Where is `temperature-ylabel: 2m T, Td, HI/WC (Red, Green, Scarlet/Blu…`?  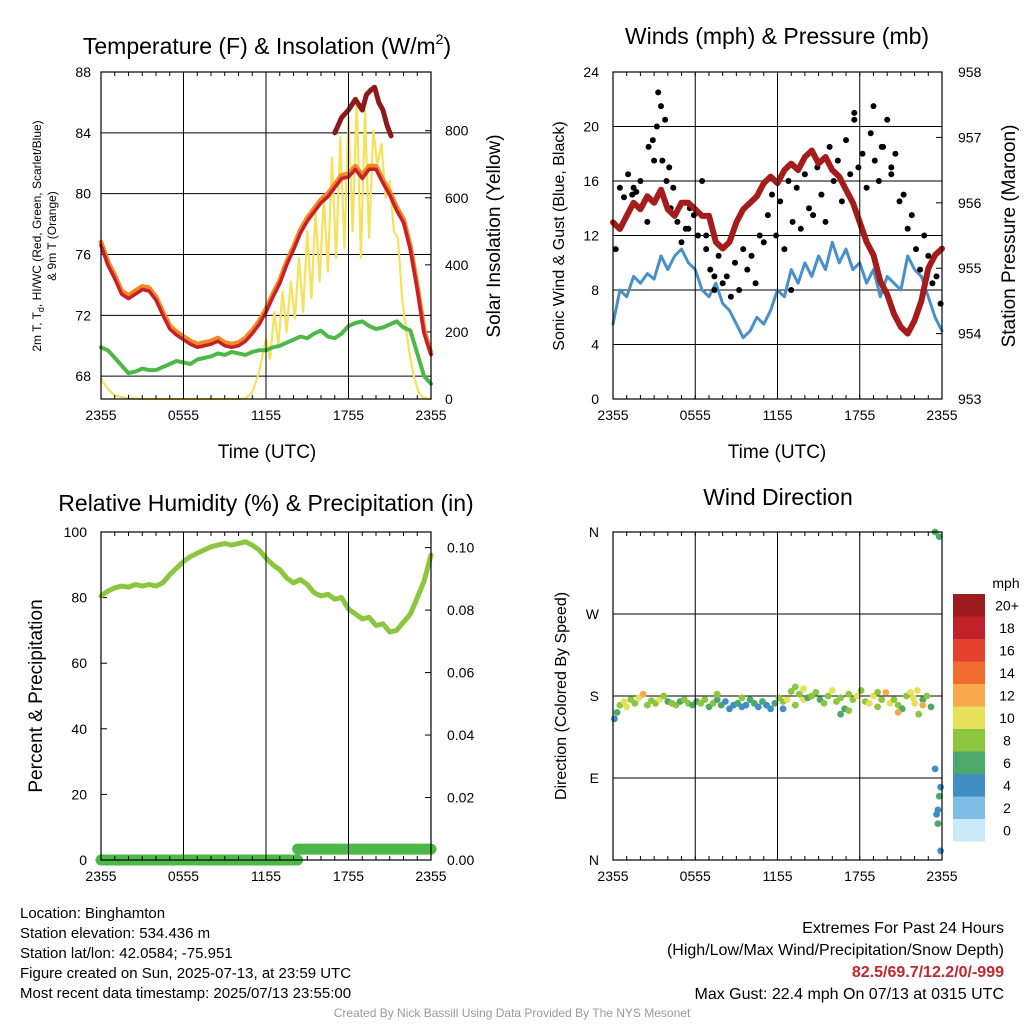 temperature-ylabel: 2m T, Td, HI/WC (Red, Green, Scarlet/Blu… is located at coordinates (38, 235).